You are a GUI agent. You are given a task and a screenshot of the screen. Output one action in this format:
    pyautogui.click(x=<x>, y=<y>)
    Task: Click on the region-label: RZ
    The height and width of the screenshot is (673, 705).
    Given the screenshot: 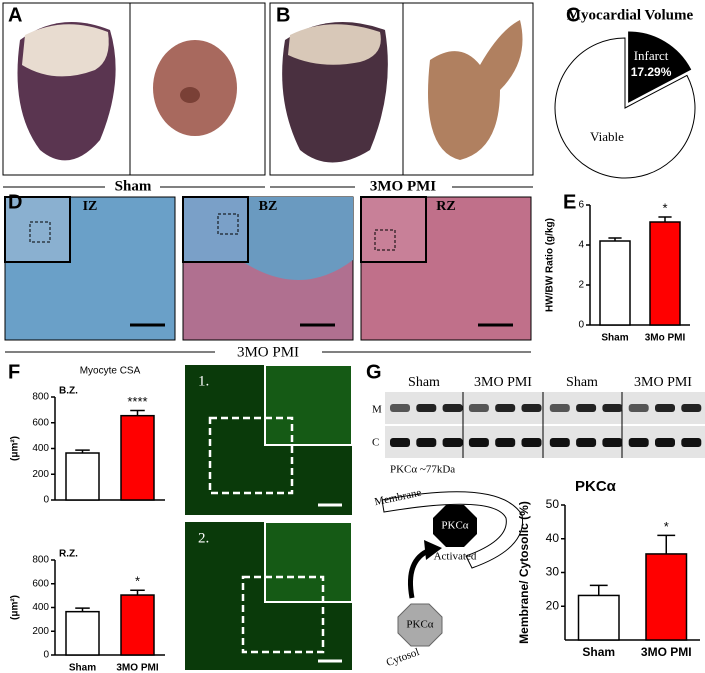 What is the action you would take?
    pyautogui.click(x=445, y=206)
    